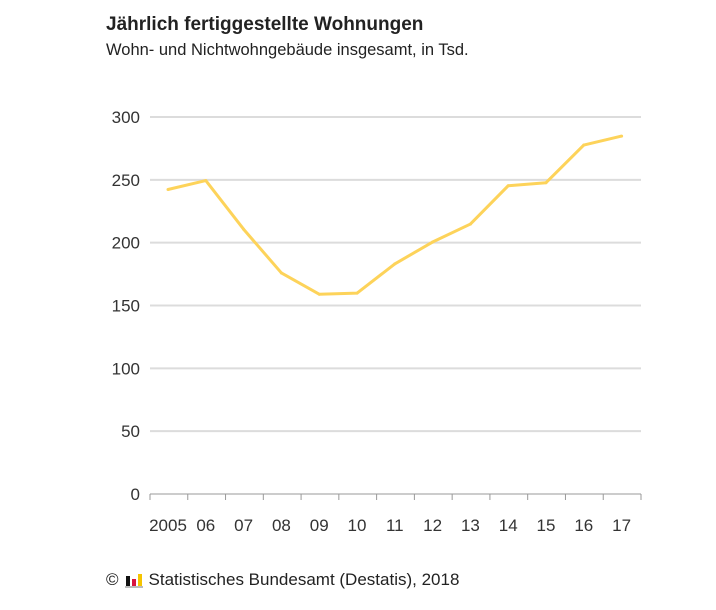  I want to click on copyright-symbol: ©, so click(112, 579).